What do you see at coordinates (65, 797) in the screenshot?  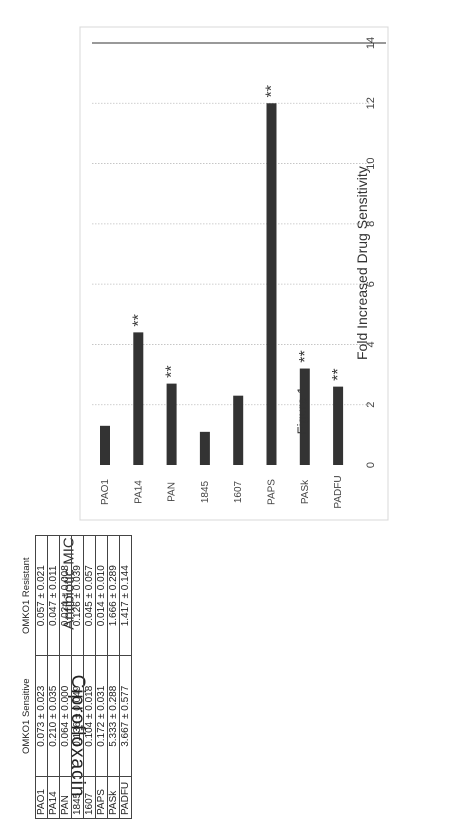 I see `table-cell-strain: PAN` at bounding box center [65, 797].